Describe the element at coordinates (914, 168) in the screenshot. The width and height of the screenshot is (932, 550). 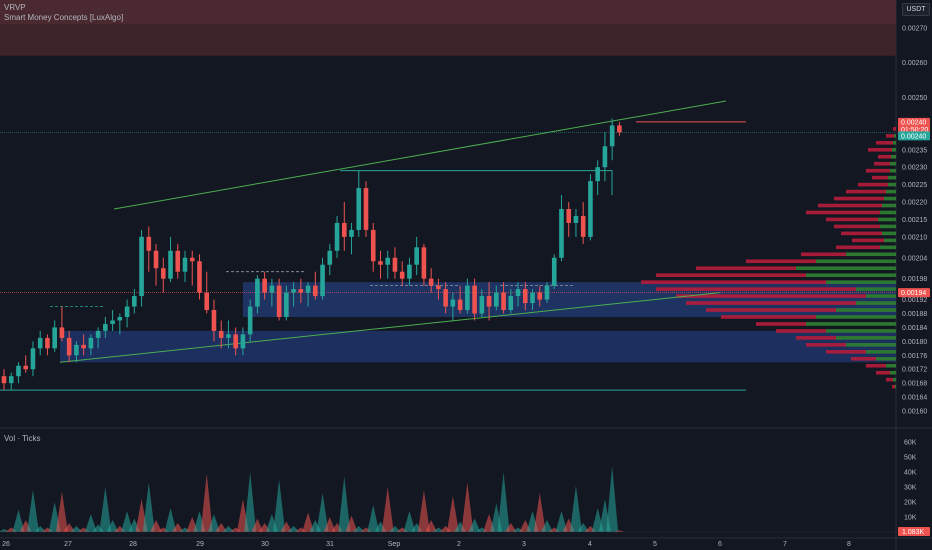
I see `price-tick-label: 0.00230` at that location.